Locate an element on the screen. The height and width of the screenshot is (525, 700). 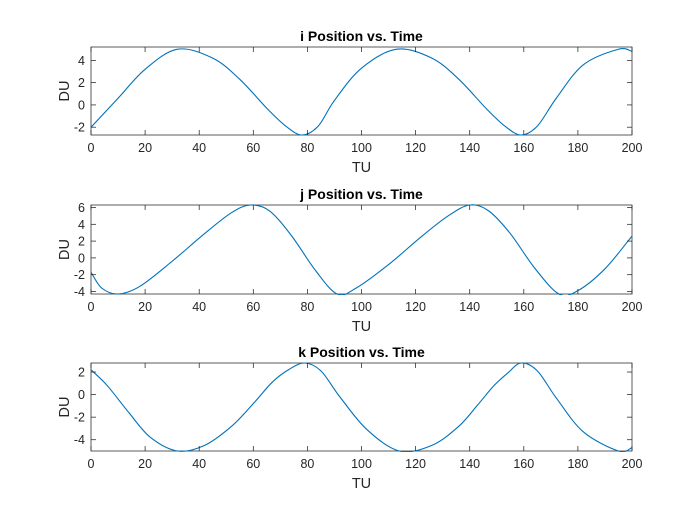
chart-title: j Position vs. Time is located at coordinates (361, 194).